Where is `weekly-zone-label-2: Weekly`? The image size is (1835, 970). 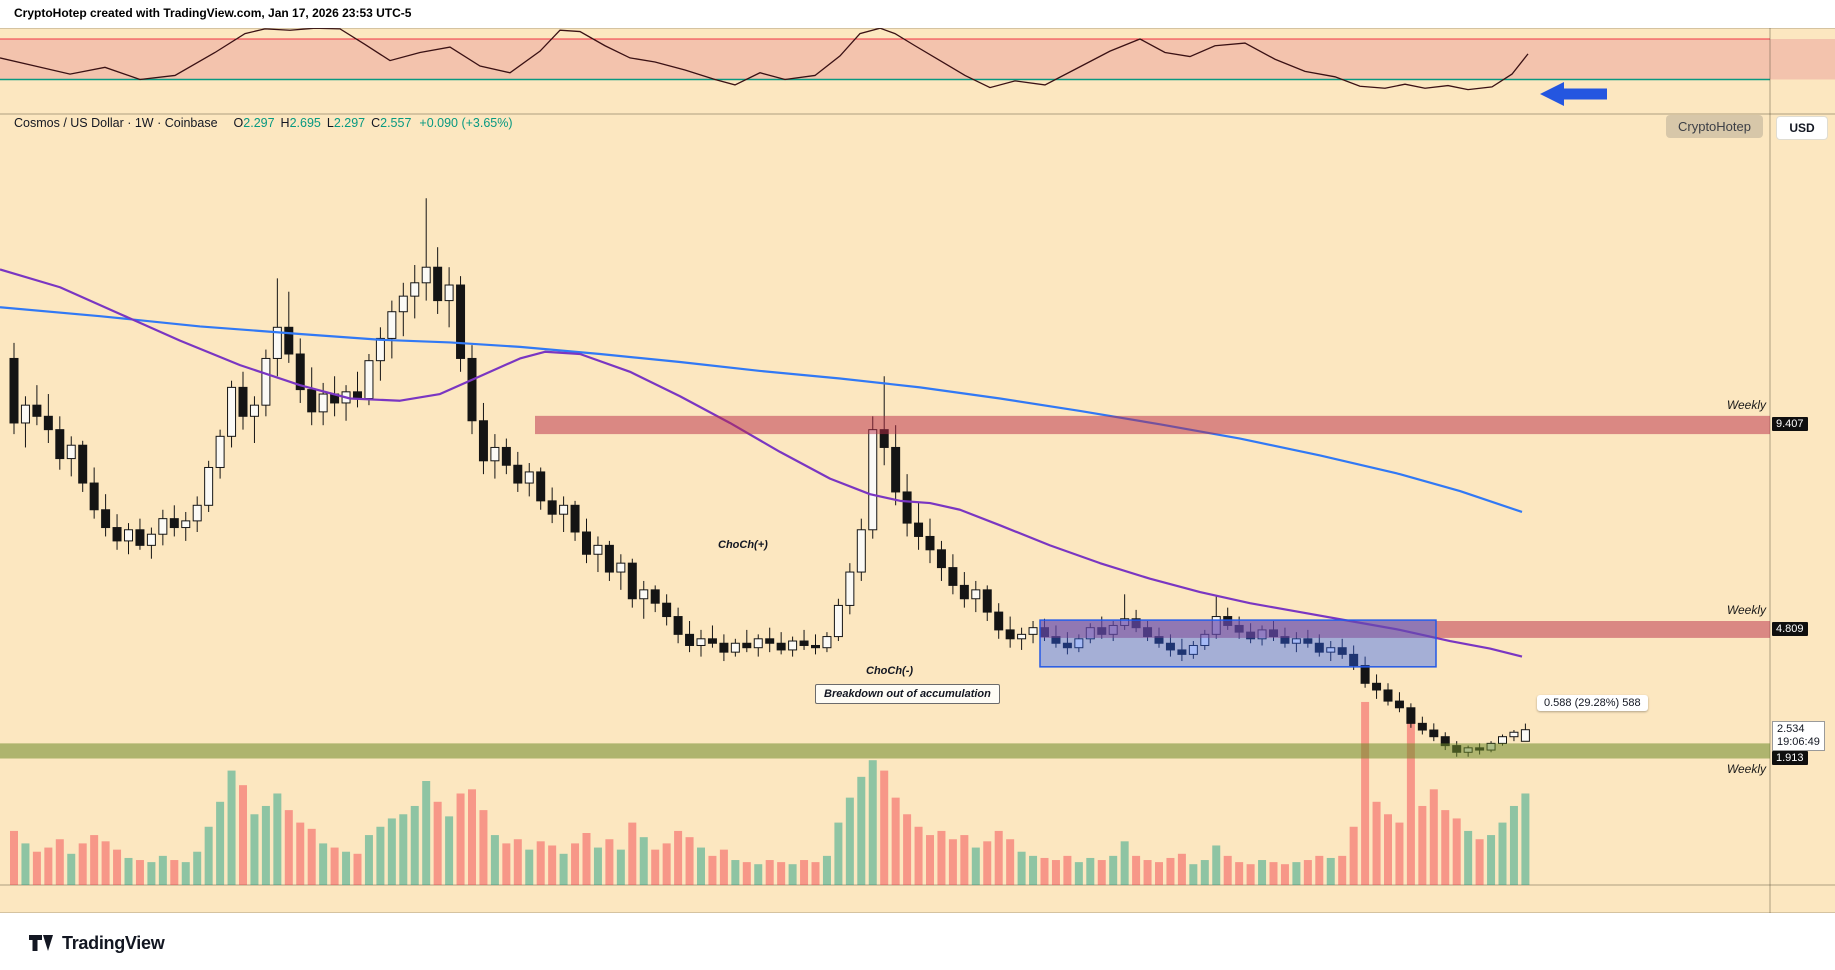
weekly-zone-label-2: Weekly is located at coordinates (1746, 610).